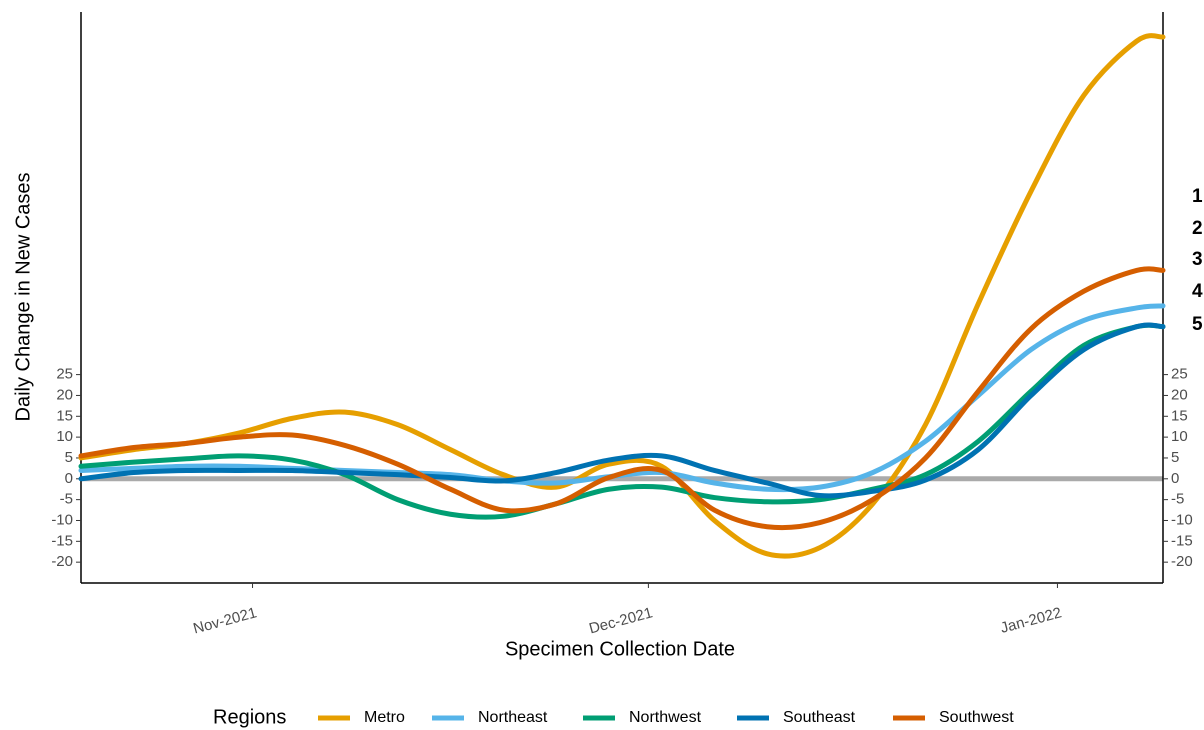 The image size is (1204, 730). What do you see at coordinates (66, 499) in the screenshot?
I see `y-tick-label: -5` at bounding box center [66, 499].